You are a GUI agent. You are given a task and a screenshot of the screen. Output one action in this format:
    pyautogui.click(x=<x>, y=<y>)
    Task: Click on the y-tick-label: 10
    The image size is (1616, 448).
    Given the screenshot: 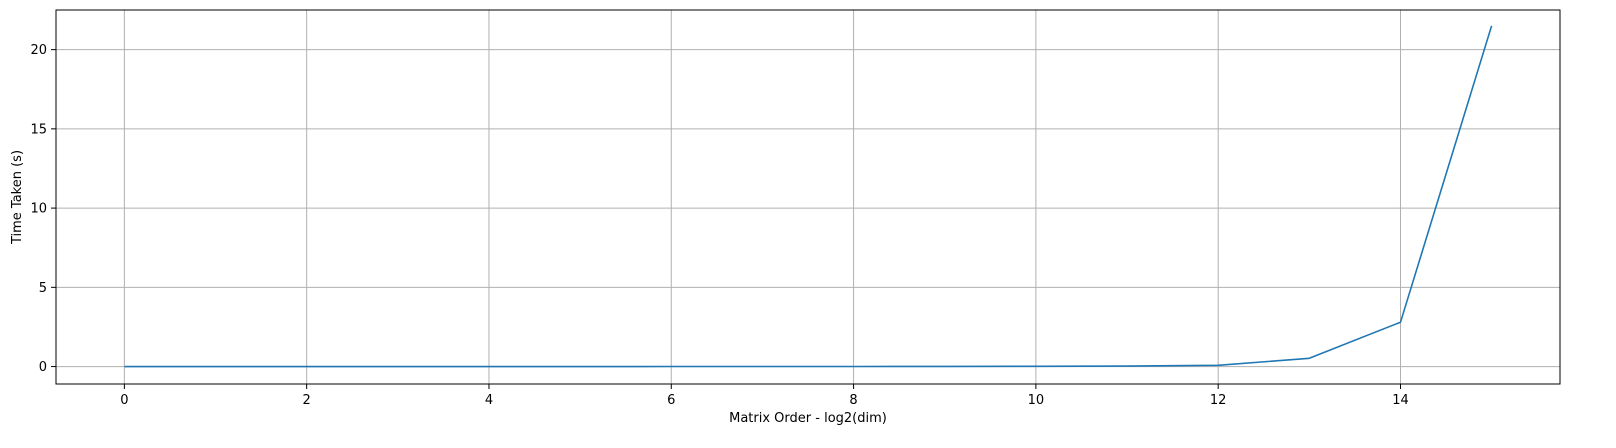 What is the action you would take?
    pyautogui.click(x=38, y=209)
    